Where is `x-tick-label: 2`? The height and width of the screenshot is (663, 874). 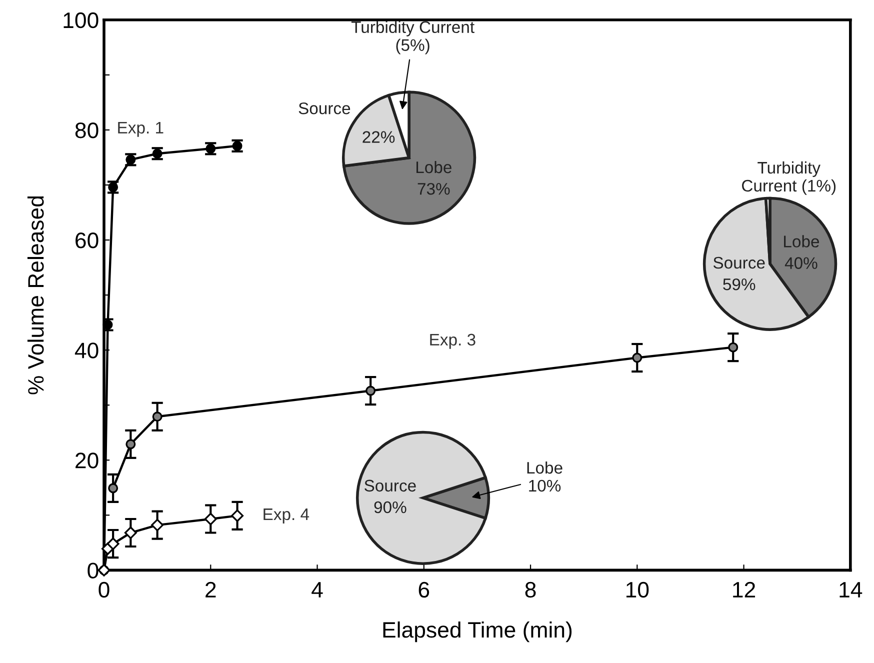
x-tick-label: 2 is located at coordinates (211, 590).